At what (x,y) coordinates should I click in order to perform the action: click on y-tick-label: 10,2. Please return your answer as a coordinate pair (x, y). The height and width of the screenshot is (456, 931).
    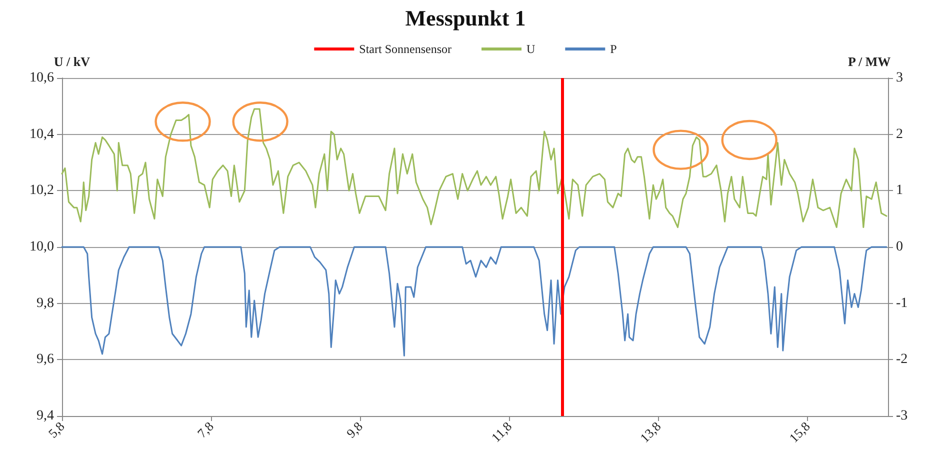
    Looking at the image, I should click on (42, 190).